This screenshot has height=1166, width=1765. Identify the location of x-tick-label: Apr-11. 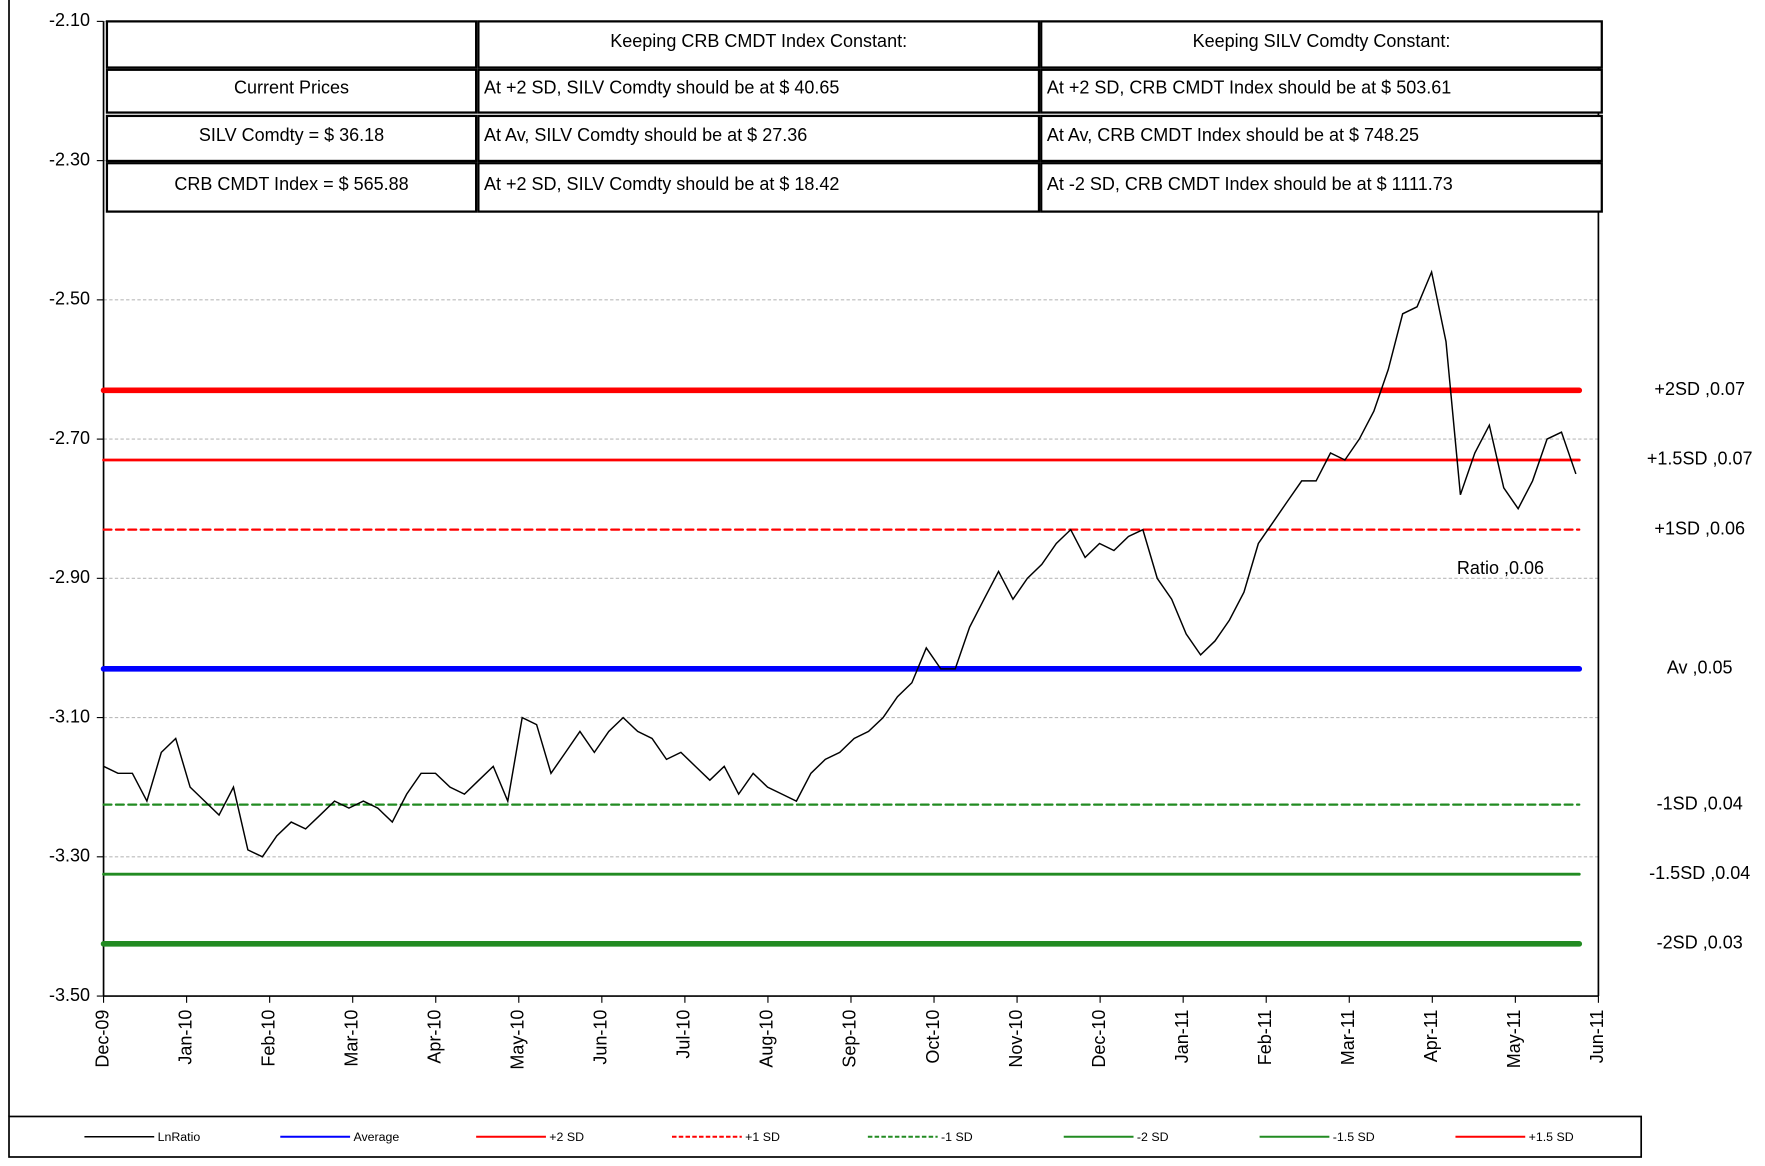
(1431, 1036).